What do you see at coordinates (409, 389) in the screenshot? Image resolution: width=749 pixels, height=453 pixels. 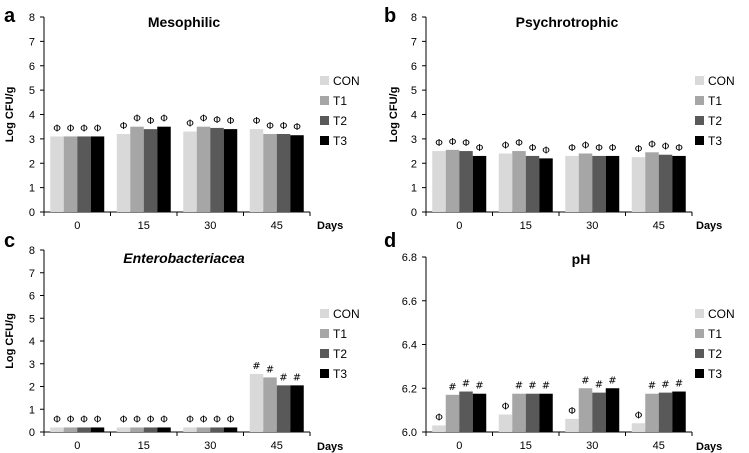 I see `y-tick-label: 6.2` at bounding box center [409, 389].